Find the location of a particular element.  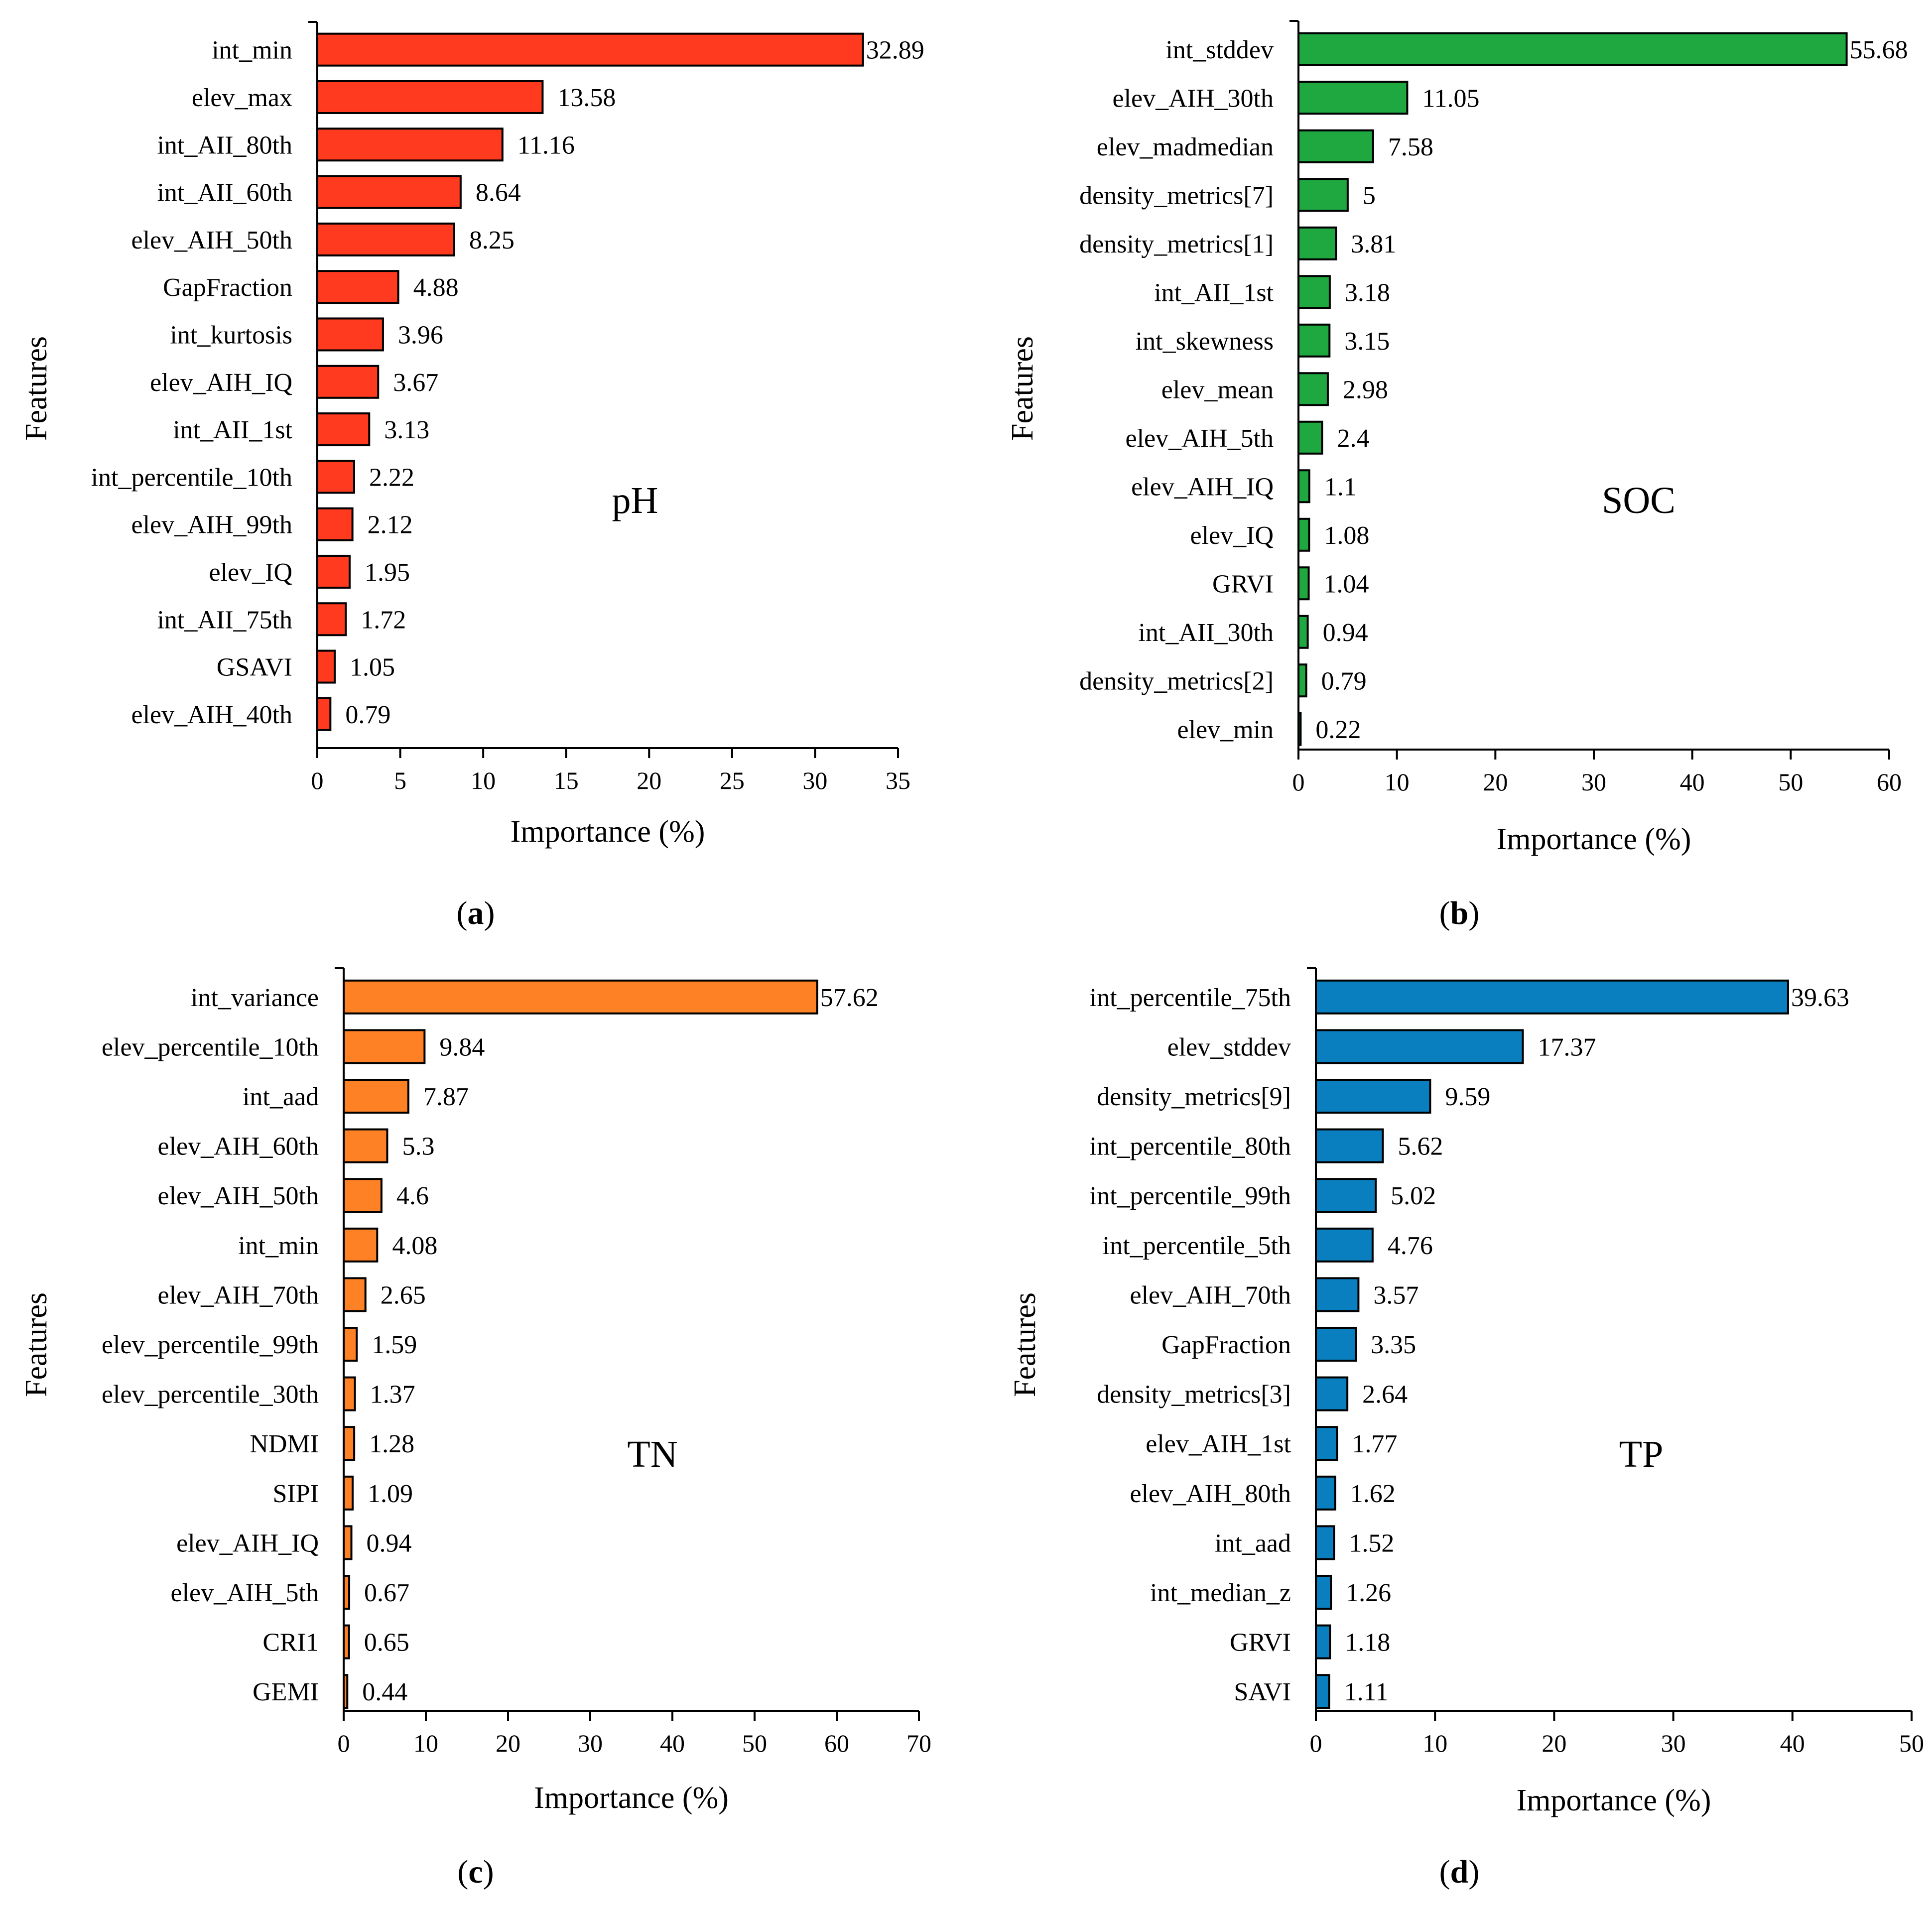

caption-letter: a is located at coordinates (476, 913).